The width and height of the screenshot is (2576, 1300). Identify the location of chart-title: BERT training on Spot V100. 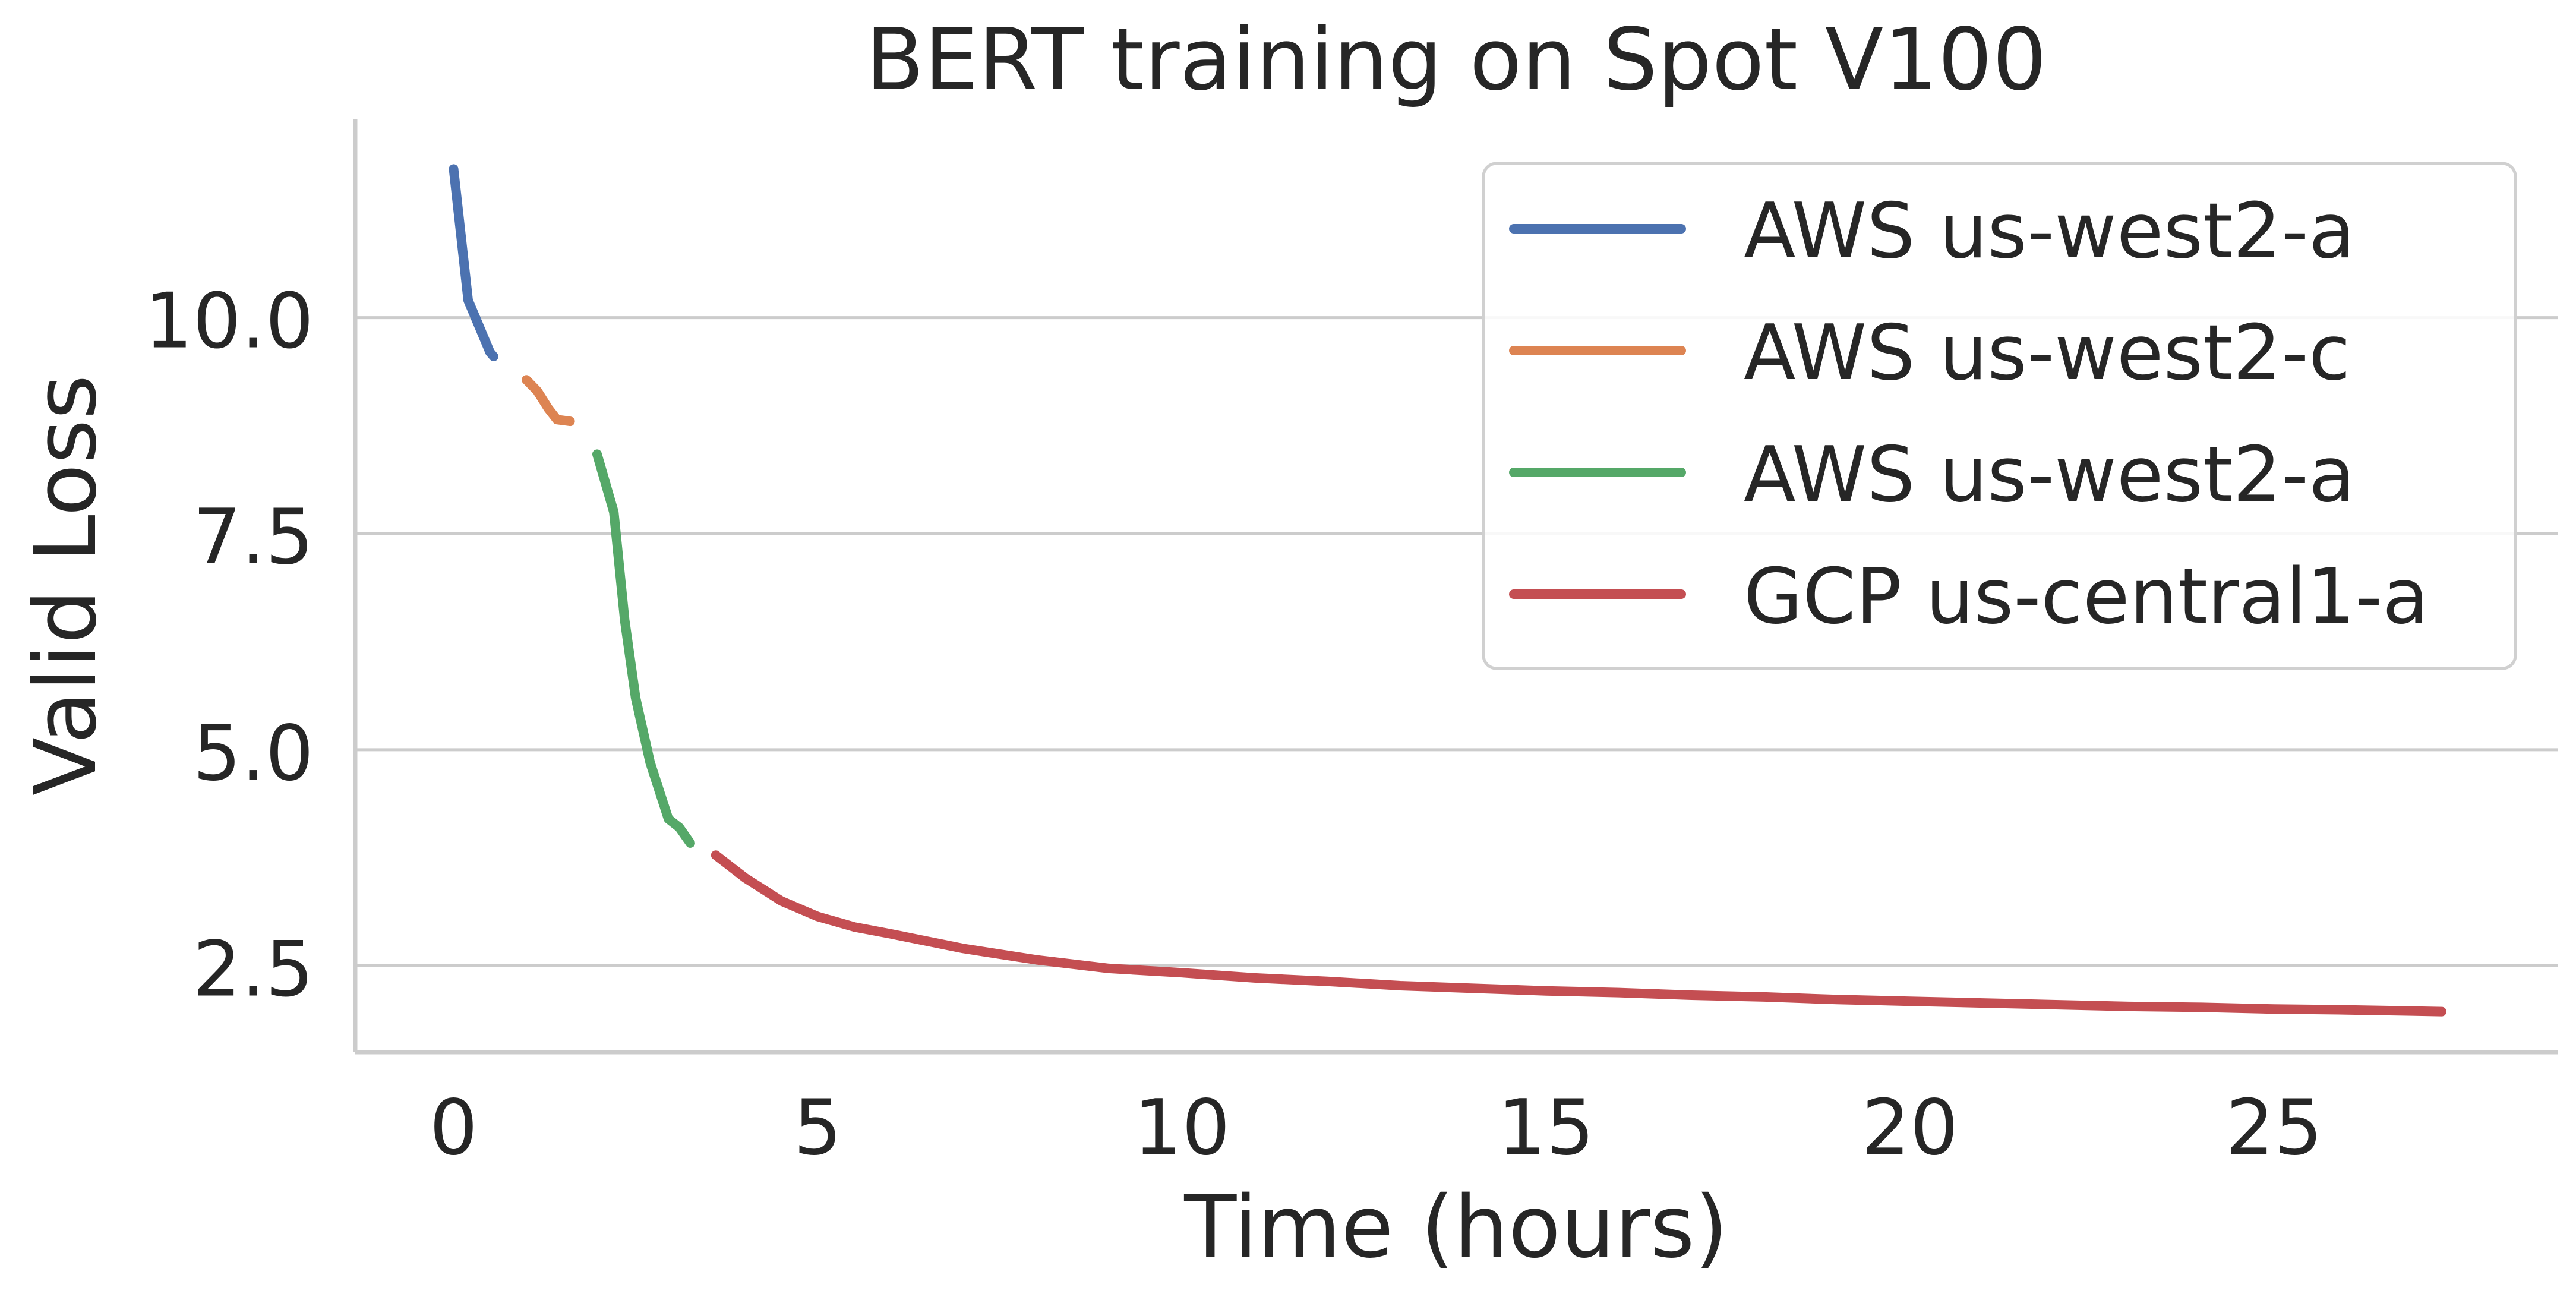
(1456, 60).